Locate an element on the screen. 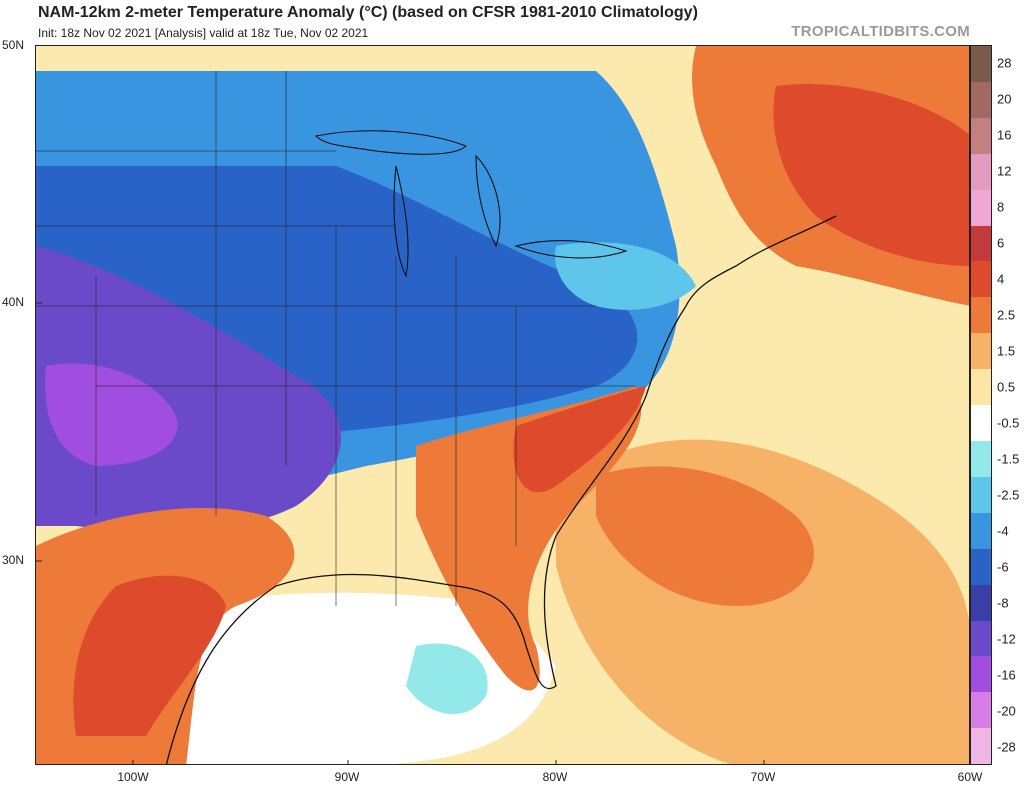 This screenshot has height=786, width=1024. lon-label-60w: 60W is located at coordinates (970, 777).